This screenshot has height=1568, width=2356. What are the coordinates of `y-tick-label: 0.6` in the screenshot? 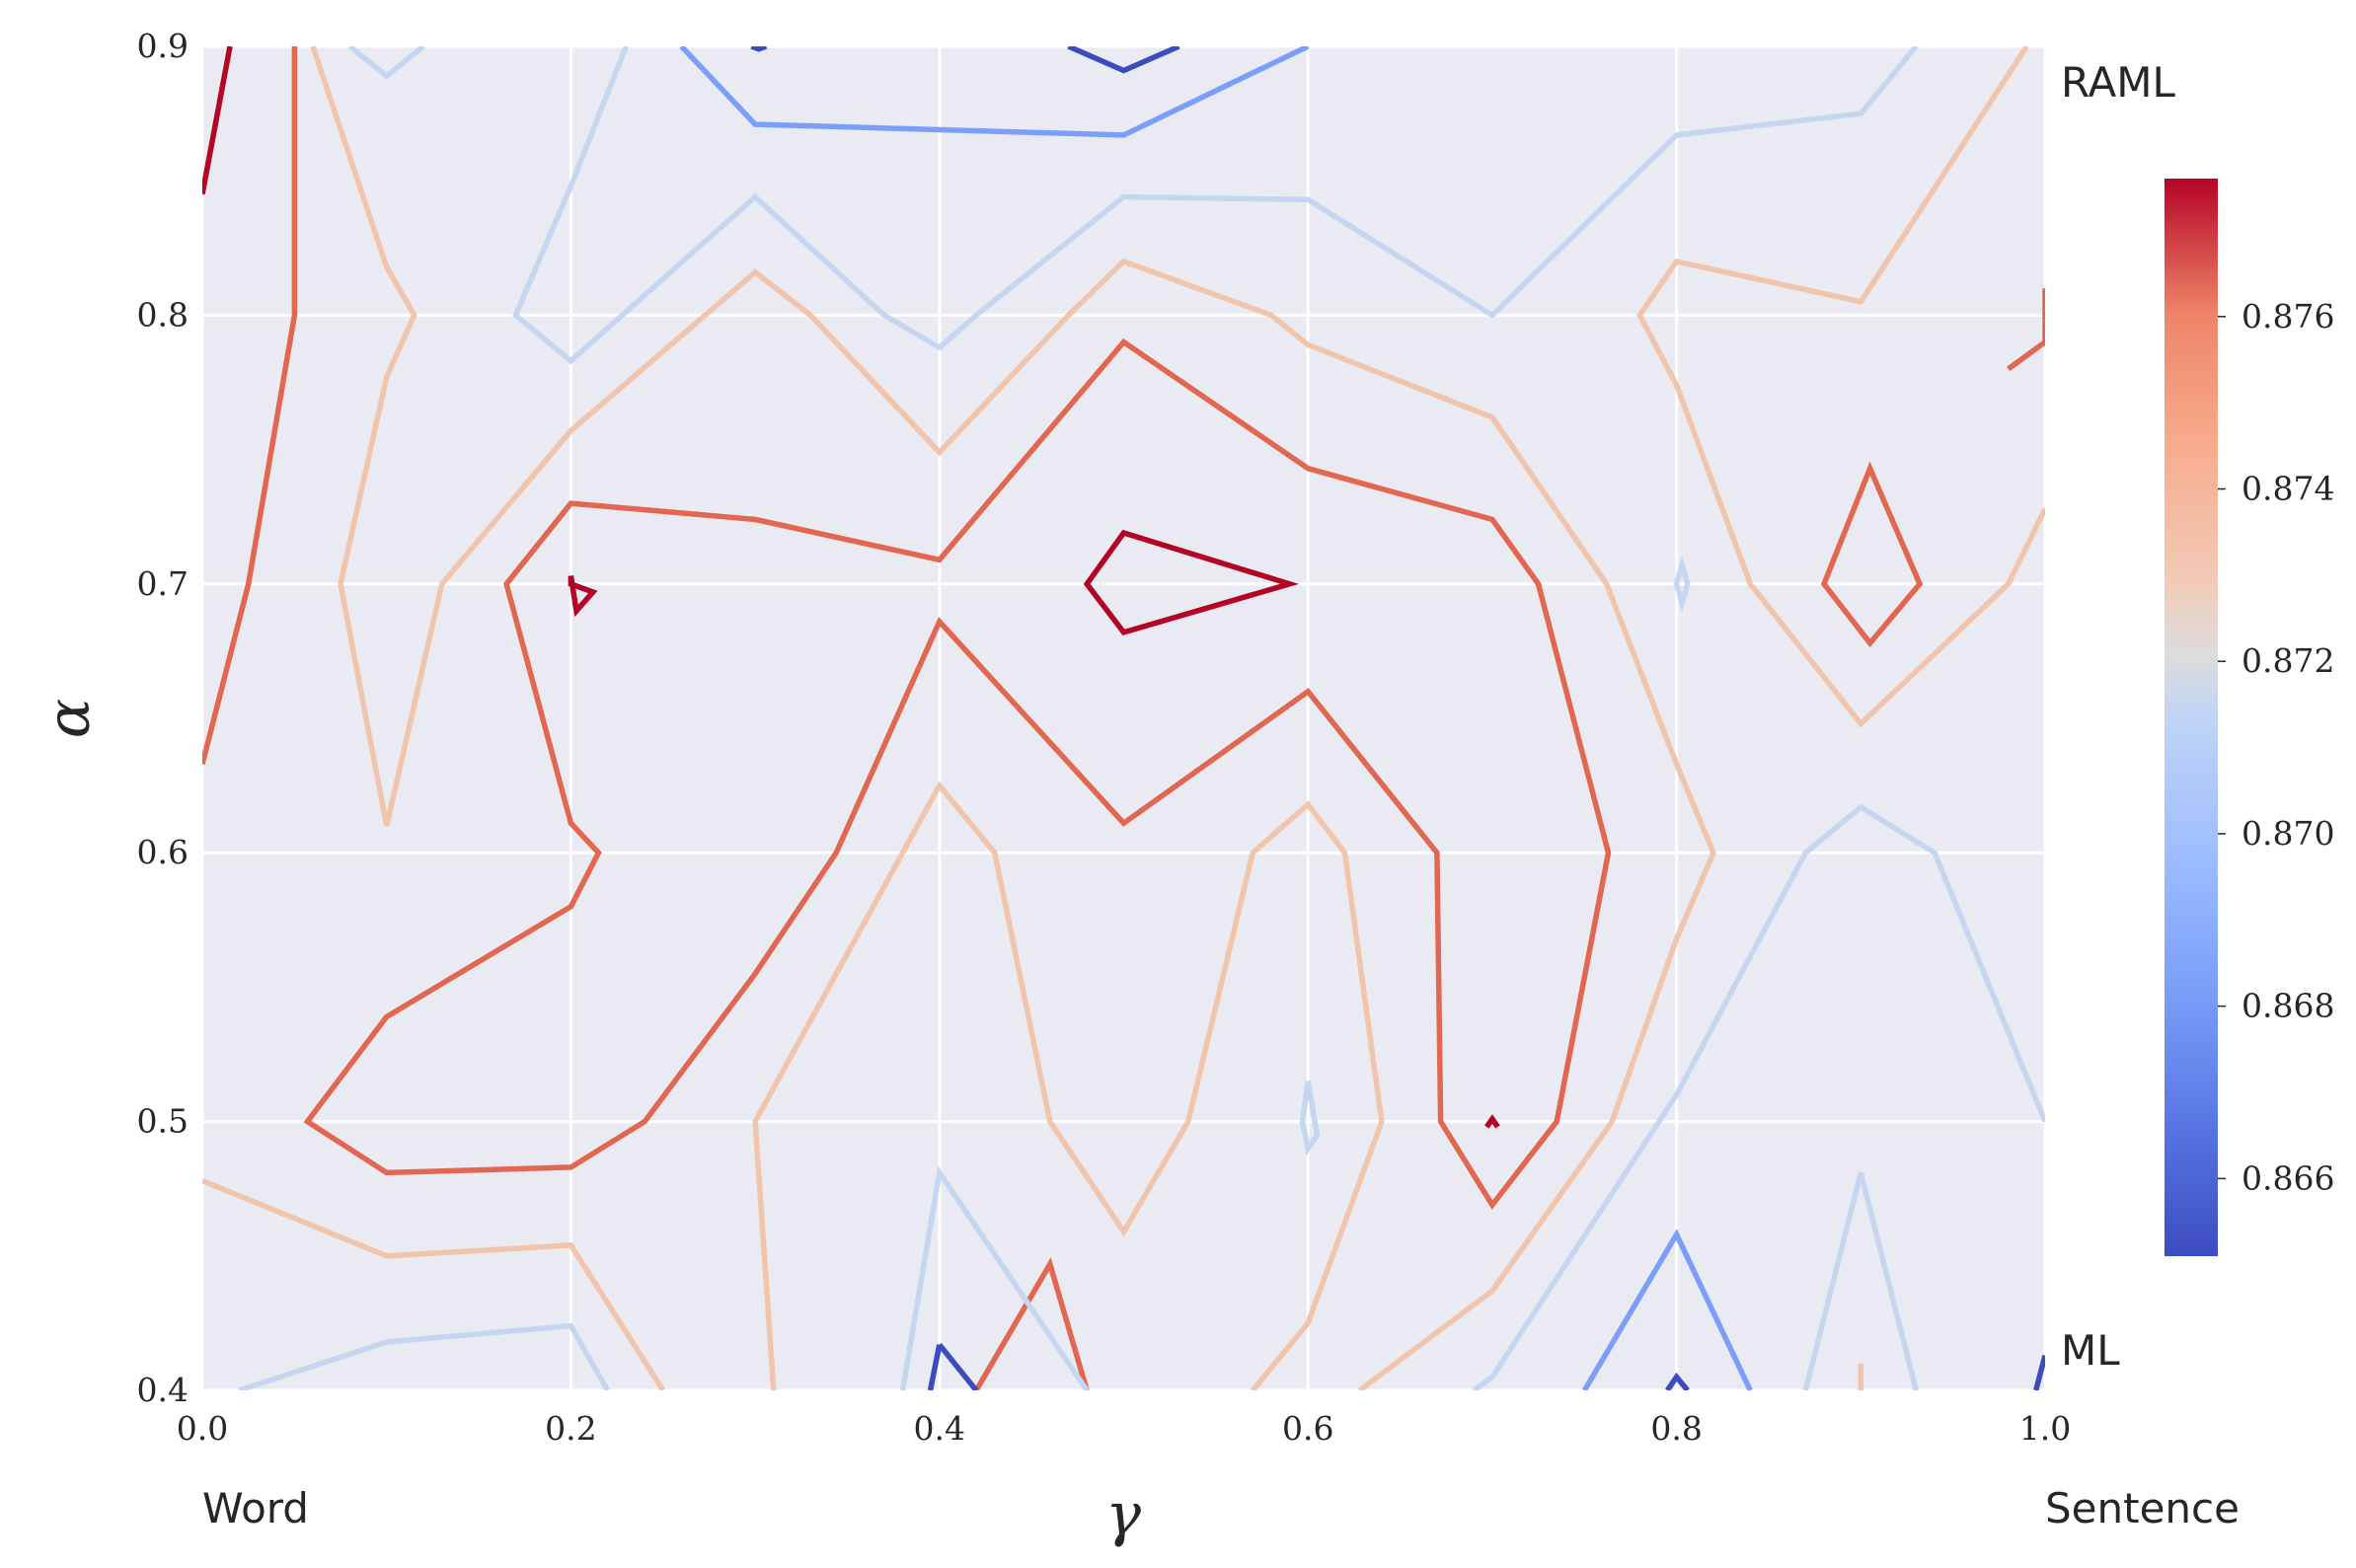 It's located at (163, 852).